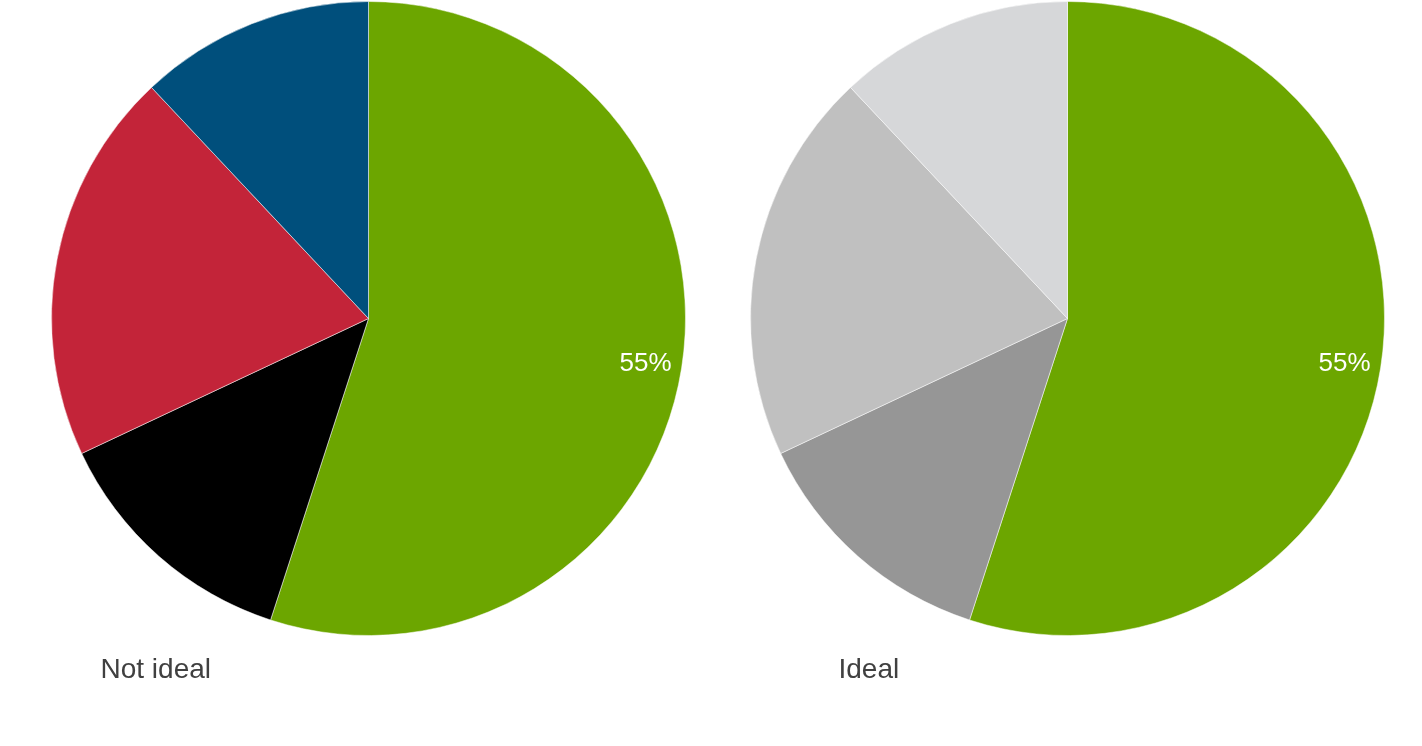 The image size is (1422, 746). Describe the element at coordinates (156, 668) in the screenshot. I see `text: Not ideal` at that location.